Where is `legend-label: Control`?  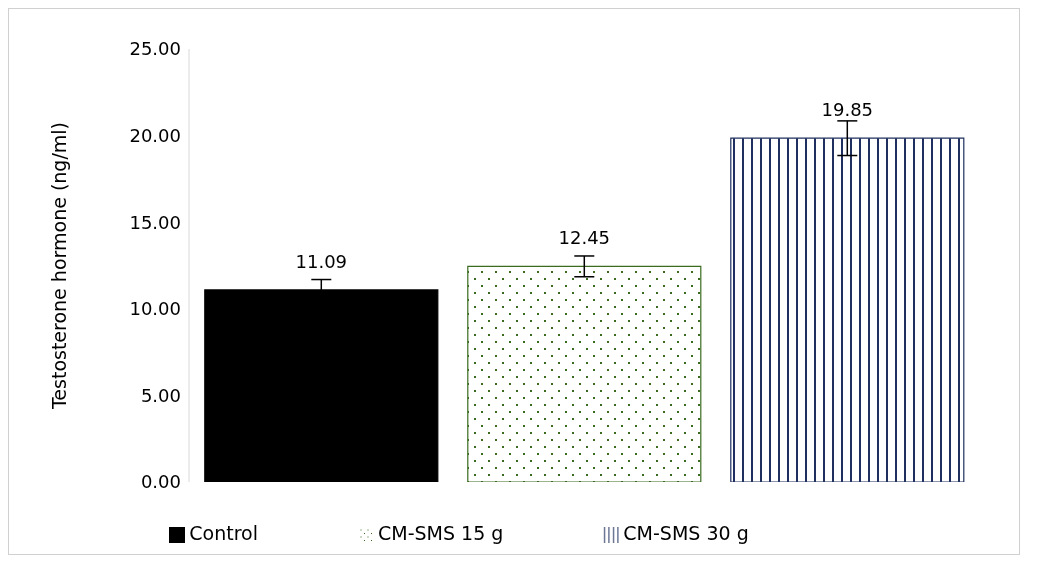
legend-label: Control is located at coordinates (223, 533).